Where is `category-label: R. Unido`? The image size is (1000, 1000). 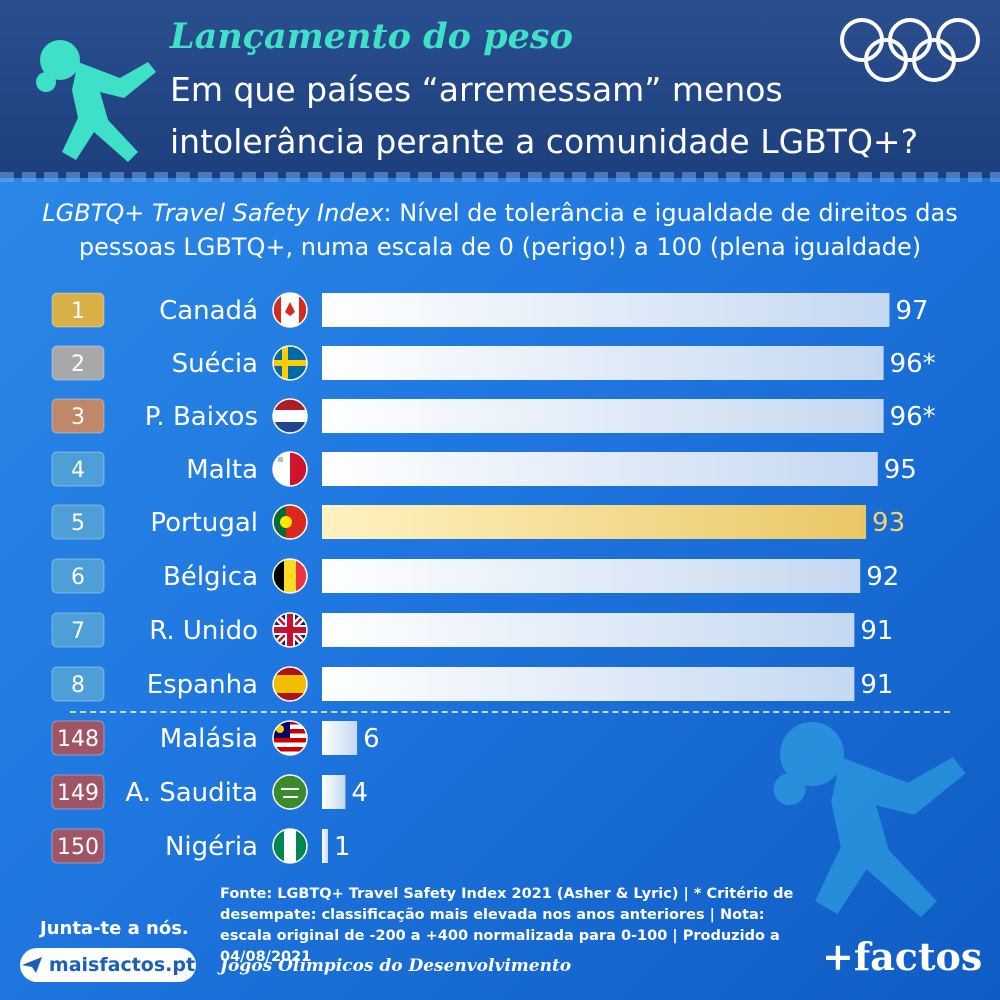 category-label: R. Unido is located at coordinates (203, 631).